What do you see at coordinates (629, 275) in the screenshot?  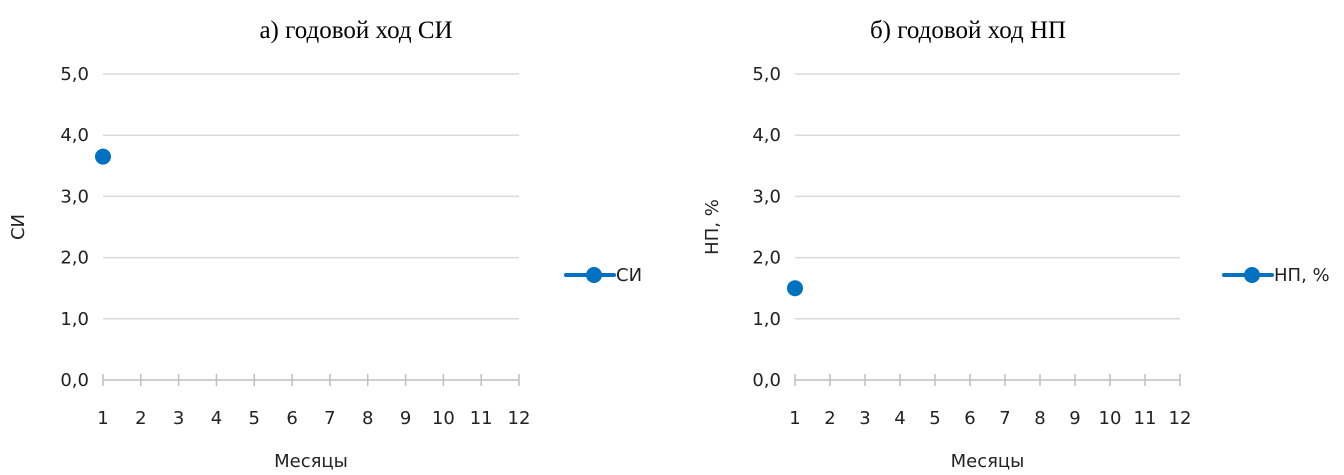 I see `legend-label: СИ` at bounding box center [629, 275].